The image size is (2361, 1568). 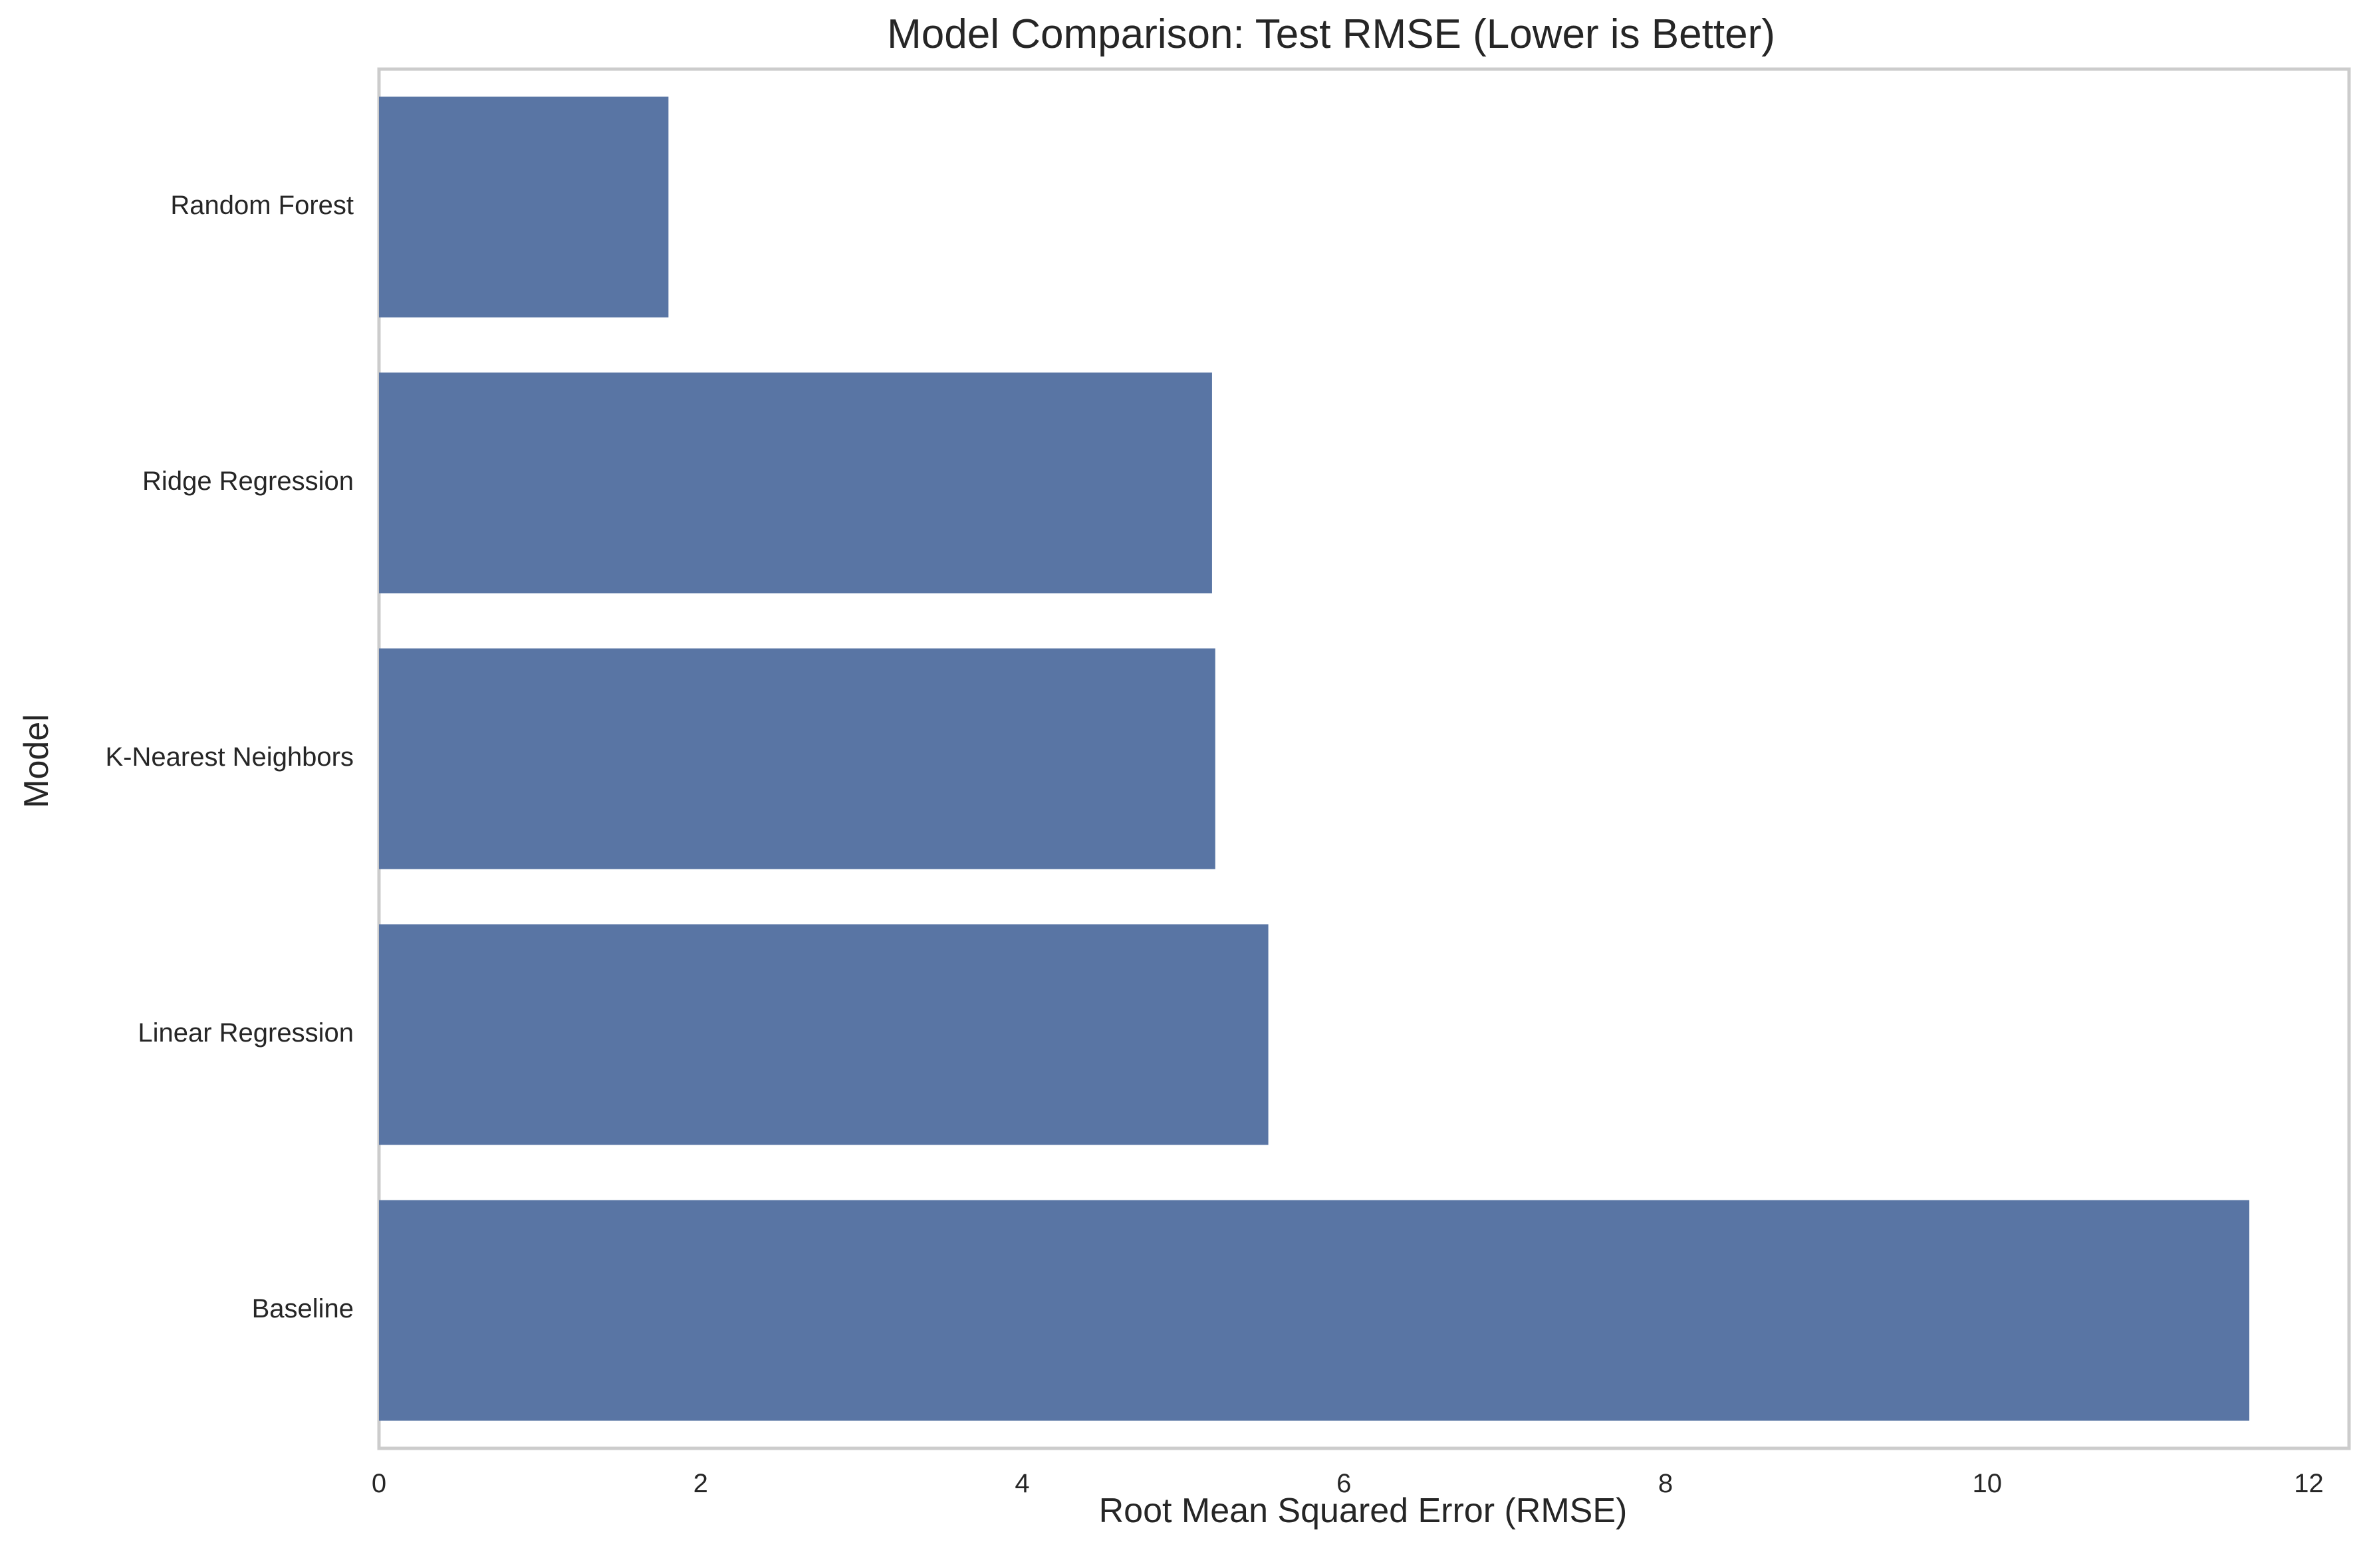 What do you see at coordinates (1314, 1310) in the screenshot?
I see `bar-baseline` at bounding box center [1314, 1310].